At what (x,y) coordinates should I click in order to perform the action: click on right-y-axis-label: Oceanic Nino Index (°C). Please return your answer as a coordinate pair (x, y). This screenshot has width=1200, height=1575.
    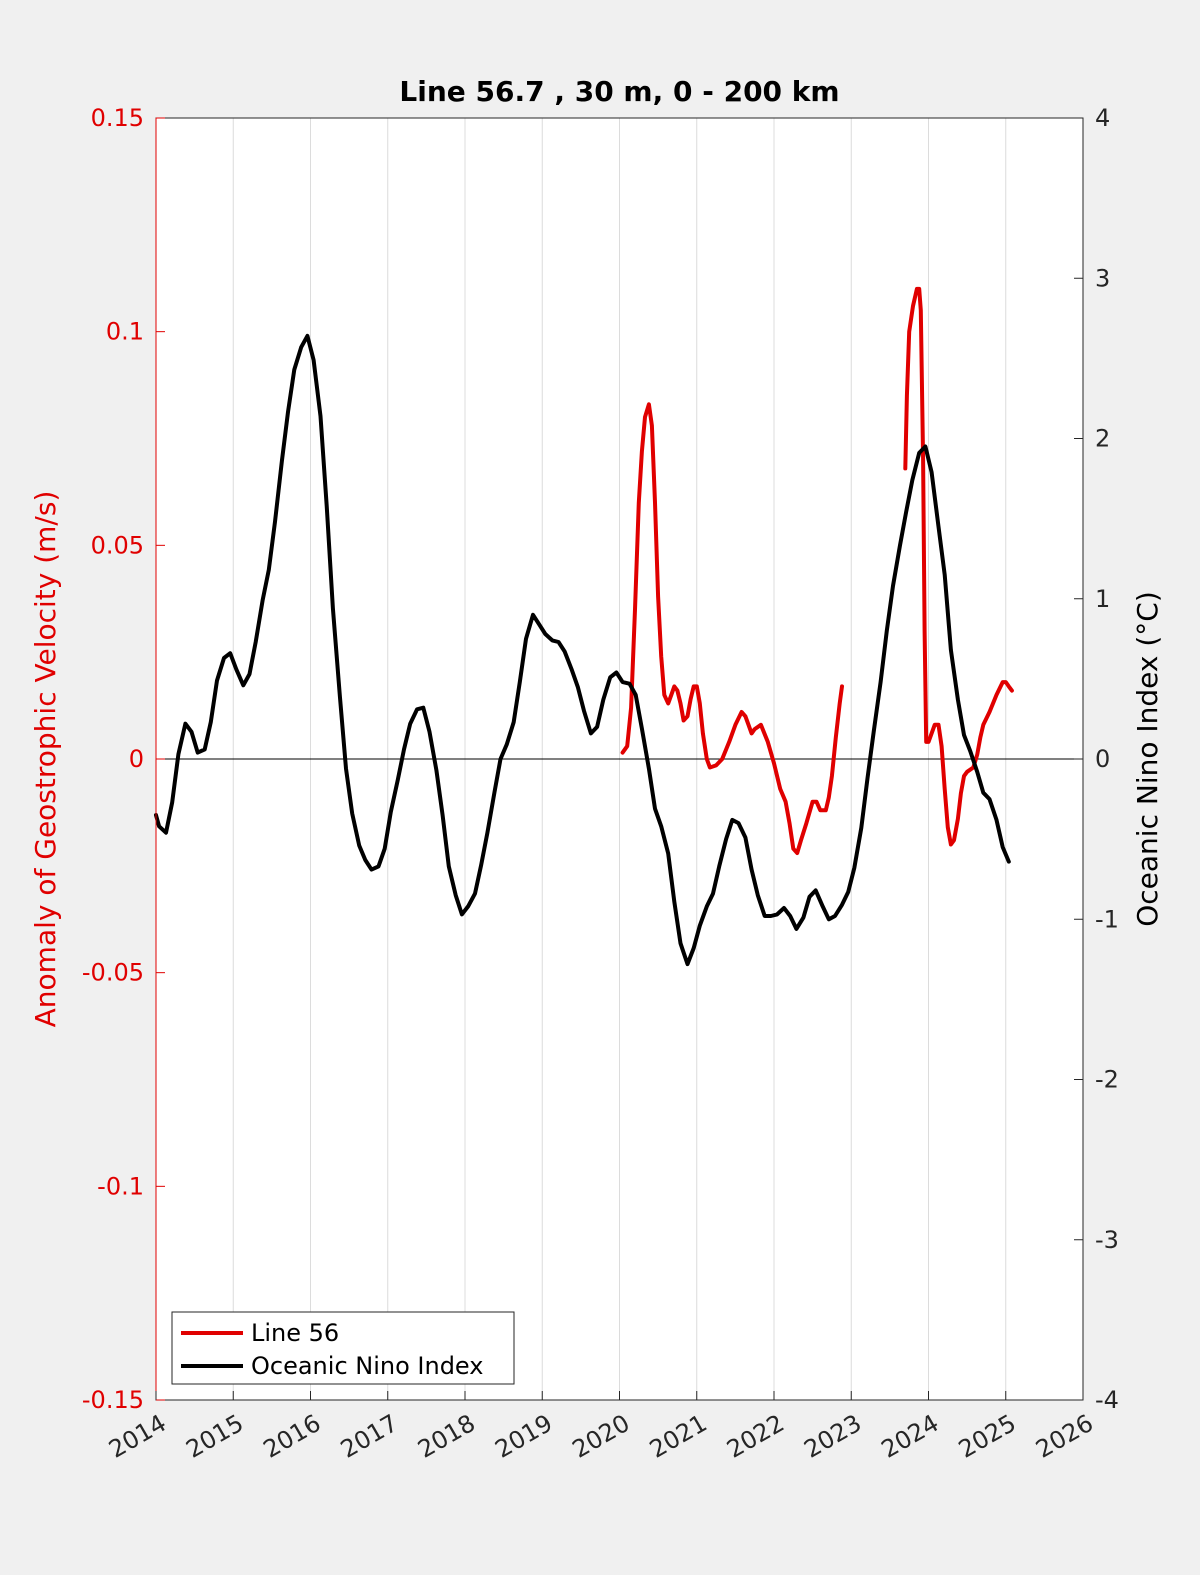
    Looking at the image, I should click on (1147, 759).